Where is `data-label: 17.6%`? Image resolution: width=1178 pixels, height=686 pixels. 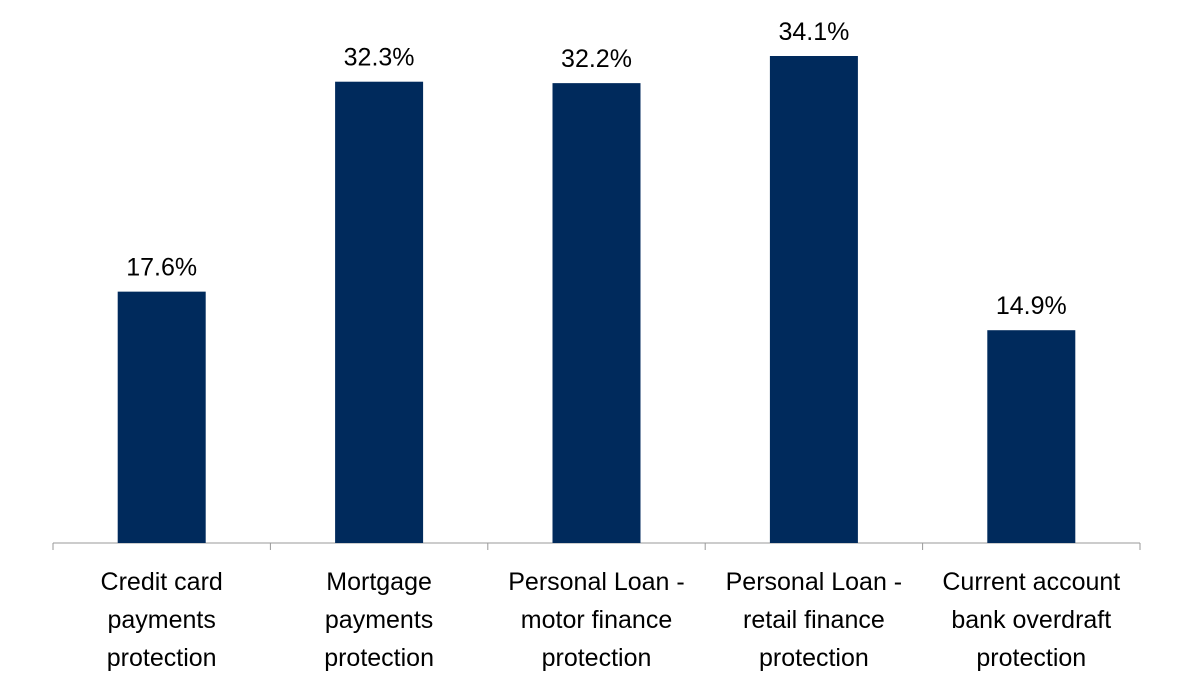
data-label: 17.6% is located at coordinates (161, 268).